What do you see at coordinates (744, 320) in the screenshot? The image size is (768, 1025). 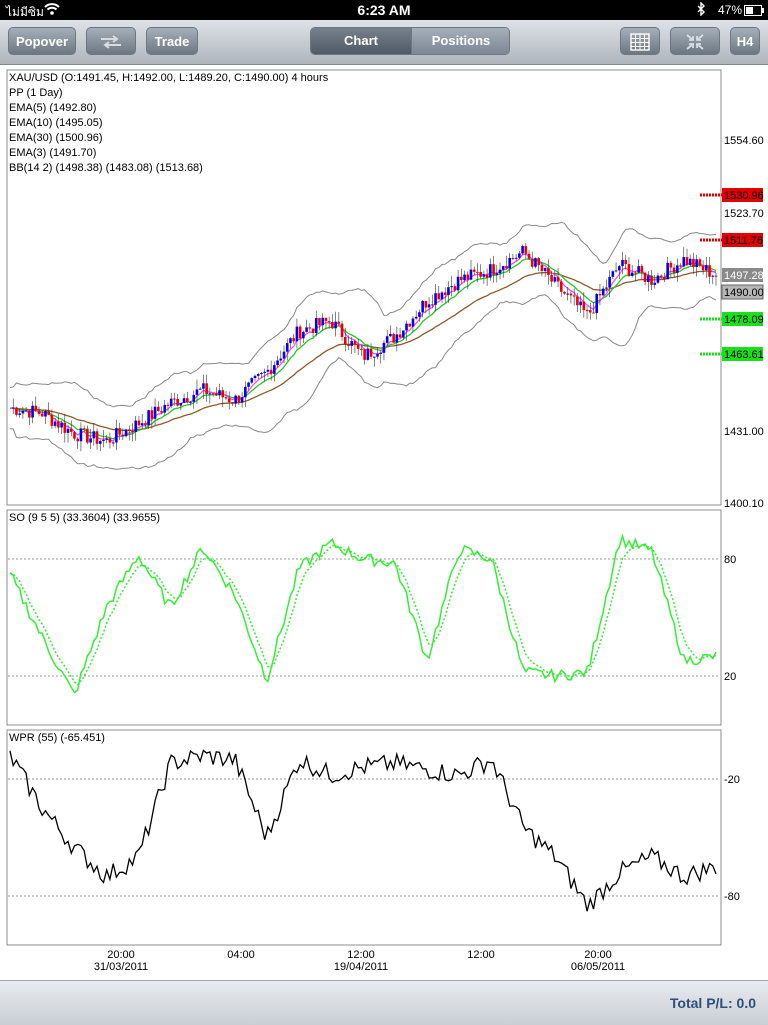 I see `price-tag-label: 1478.09` at bounding box center [744, 320].